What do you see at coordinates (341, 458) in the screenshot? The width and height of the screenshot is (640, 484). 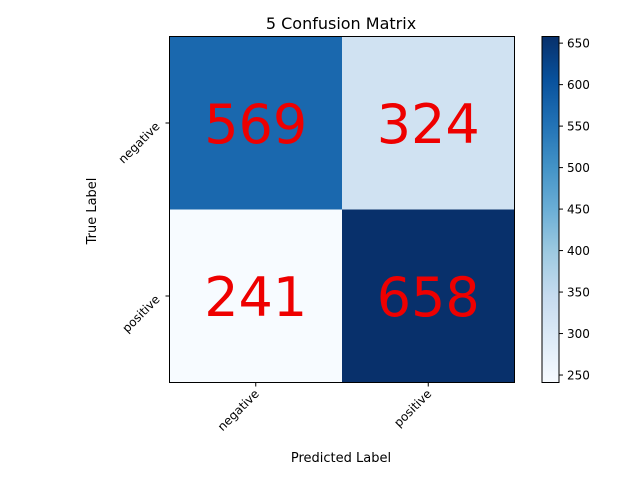 I see `x-axis-label: Predicted Label` at bounding box center [341, 458].